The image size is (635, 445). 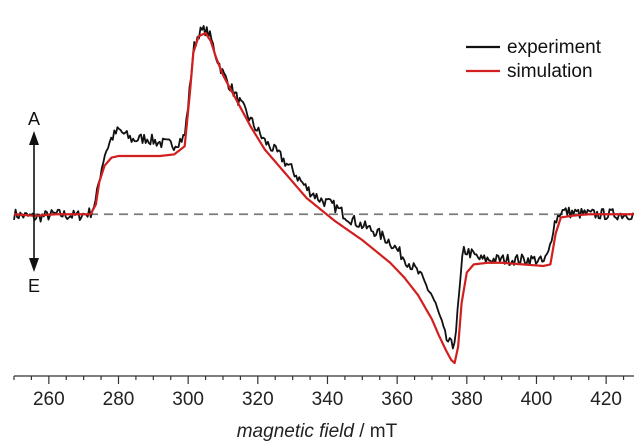 I want to click on absorption-emission-arrow: A E, so click(x=34, y=202).